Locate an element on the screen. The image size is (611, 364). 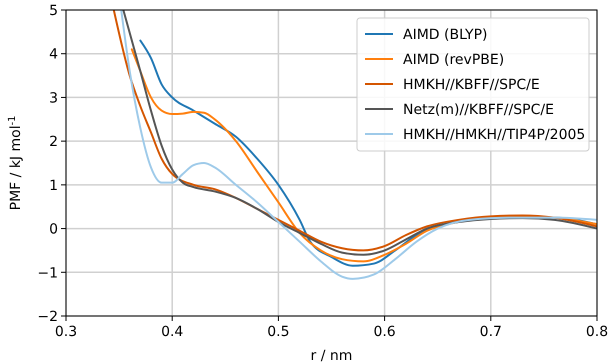
y-tick-label: 1 is located at coordinates (53, 186).